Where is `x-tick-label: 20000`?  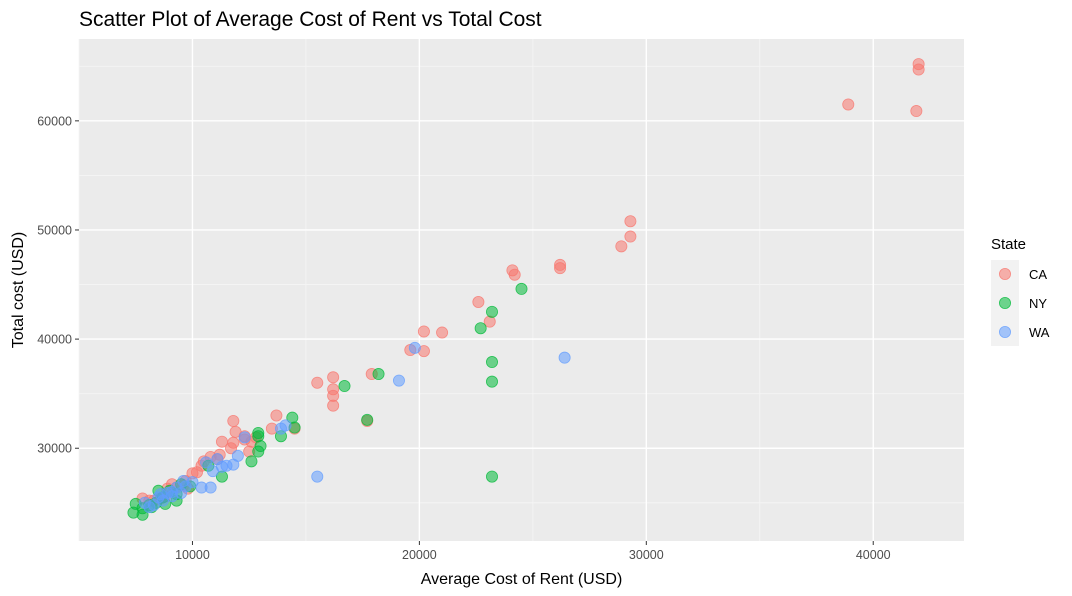
x-tick-label: 20000 is located at coordinates (419, 555).